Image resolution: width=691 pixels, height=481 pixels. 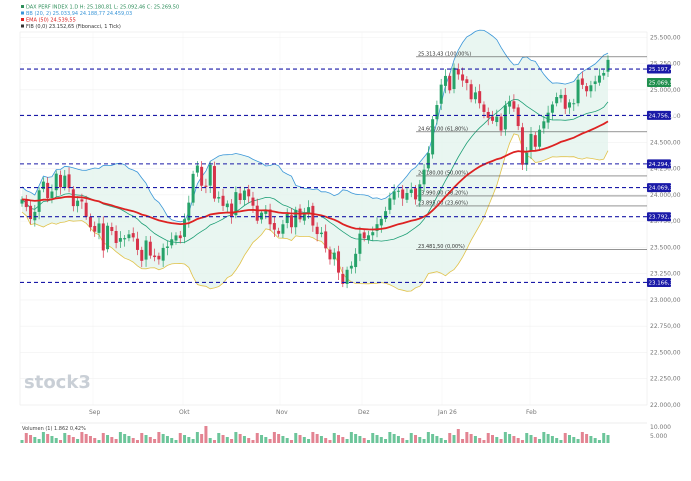 I want to click on level-label: 24.069,30, so click(x=663, y=189).